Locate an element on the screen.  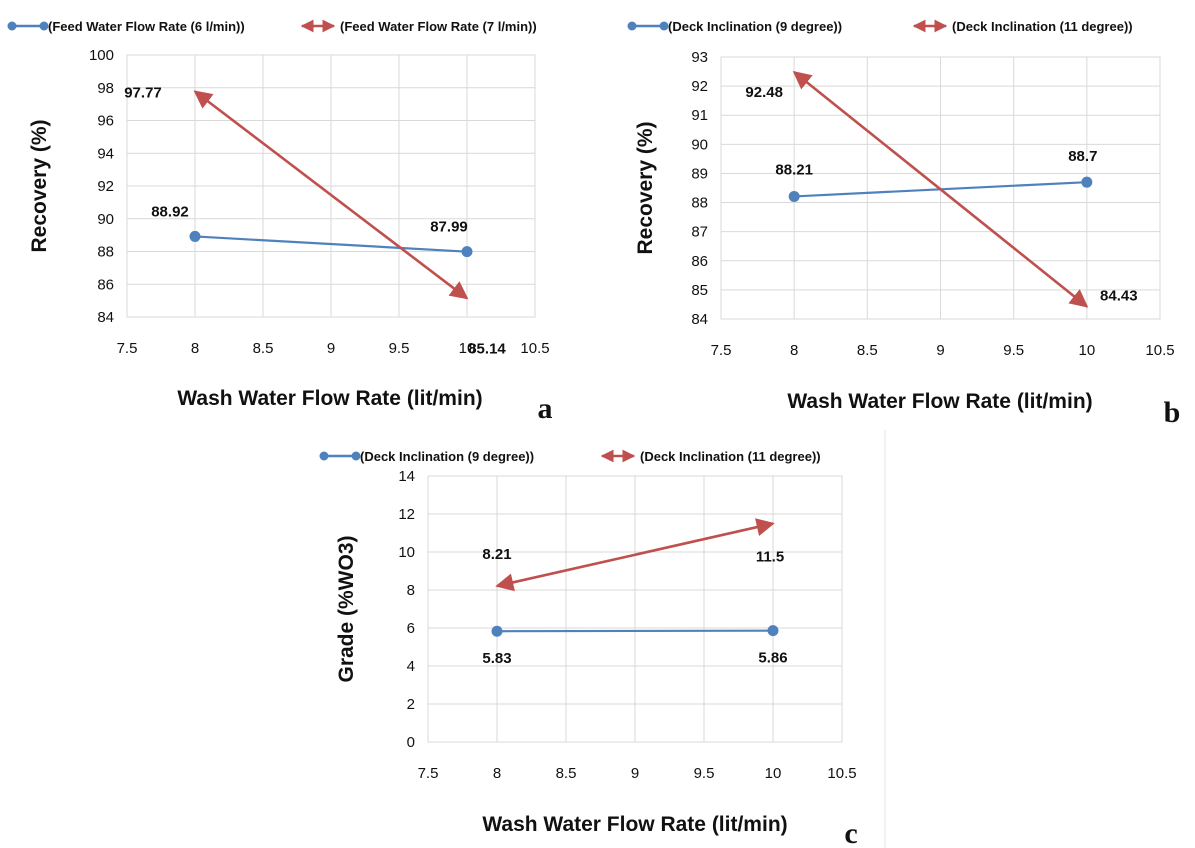
chart-b-x-tick-label: 8 is located at coordinates (794, 350).